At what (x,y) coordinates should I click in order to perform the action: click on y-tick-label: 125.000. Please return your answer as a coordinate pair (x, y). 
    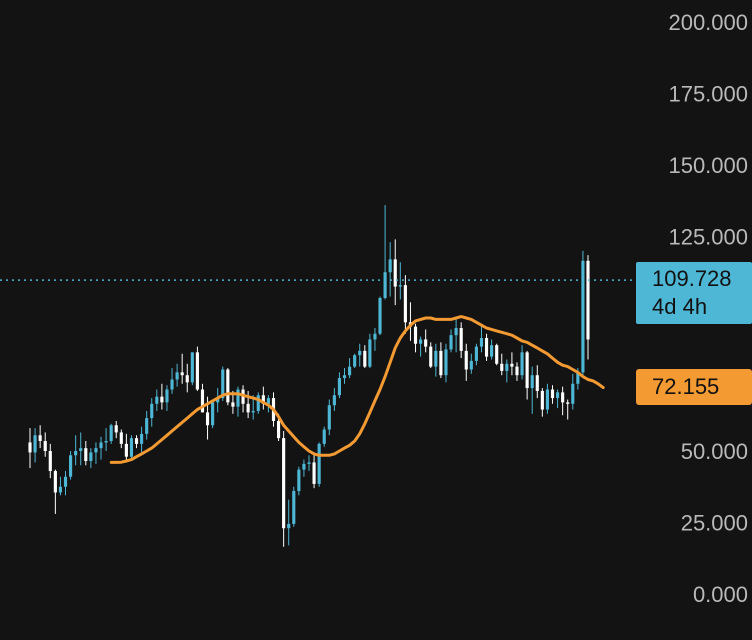
    Looking at the image, I should click on (708, 237).